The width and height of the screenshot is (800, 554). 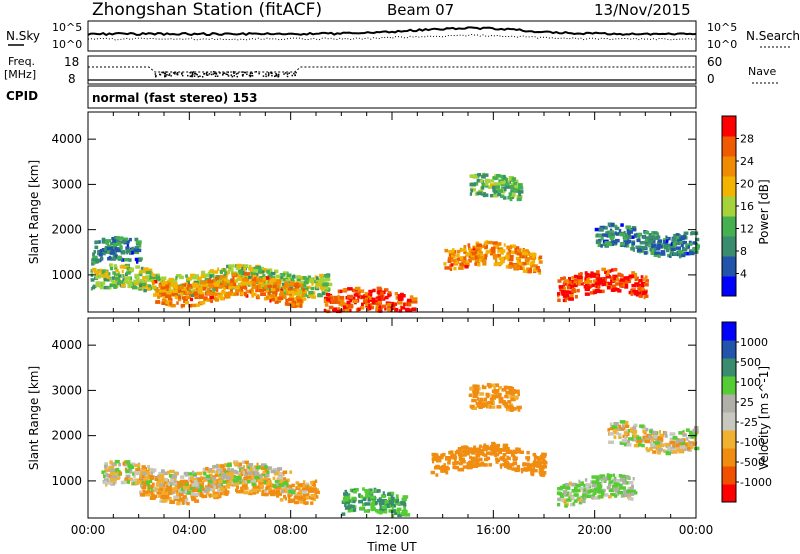 What do you see at coordinates (34, 212) in the screenshot?
I see `power-ylabel: Slant Range [km]` at bounding box center [34, 212].